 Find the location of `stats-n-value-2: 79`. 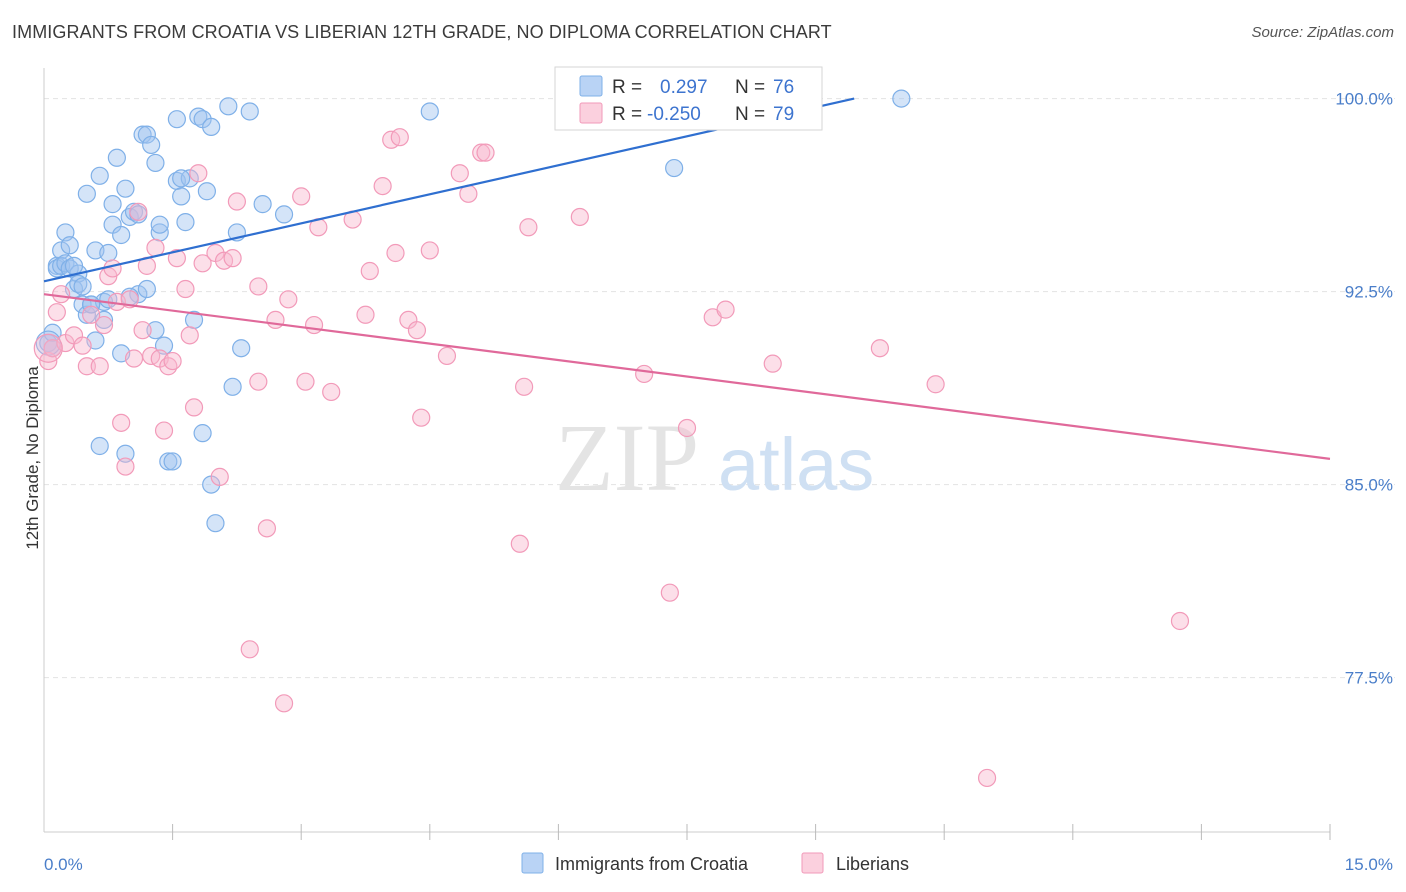

stats-n-value-2: 79 is located at coordinates (783, 114).